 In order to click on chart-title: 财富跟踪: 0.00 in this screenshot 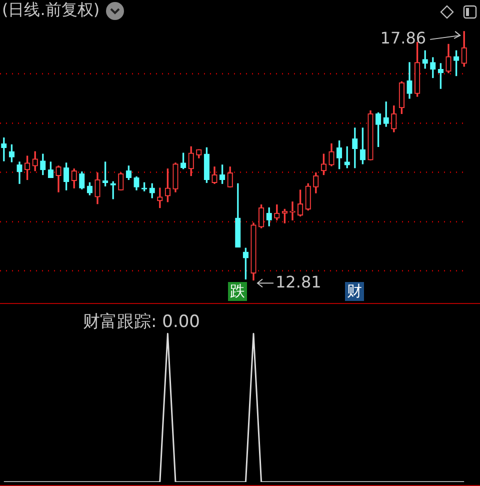, I will do `click(141, 322)`.